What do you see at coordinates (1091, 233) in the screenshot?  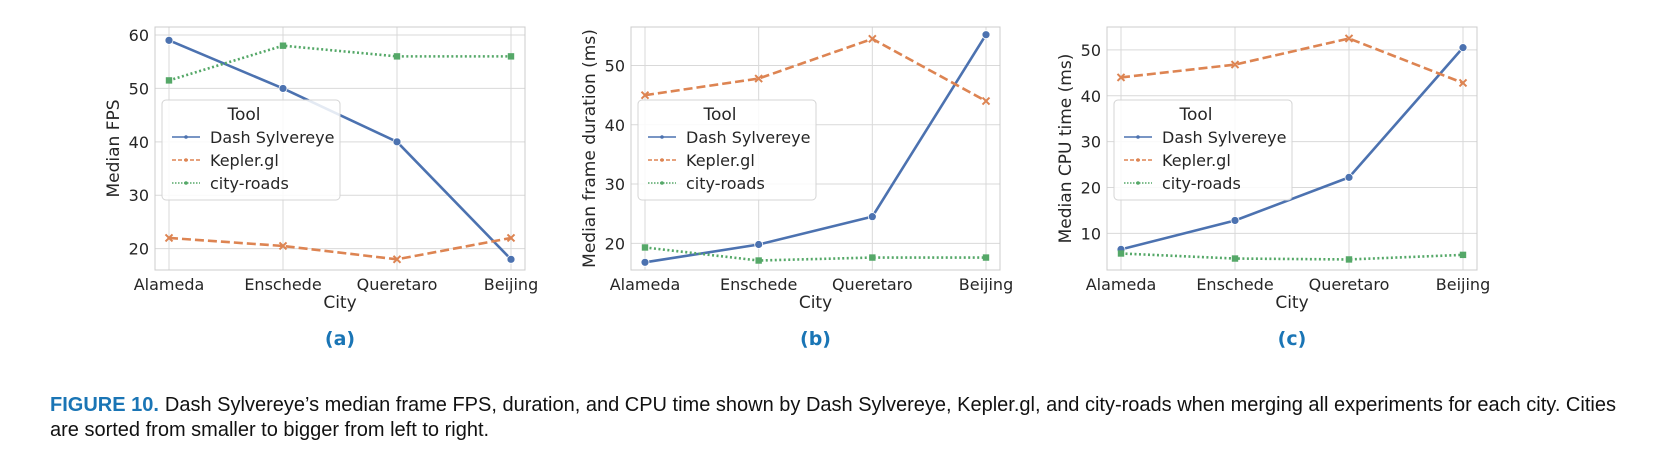 I see `y-tick-label: 10` at bounding box center [1091, 233].